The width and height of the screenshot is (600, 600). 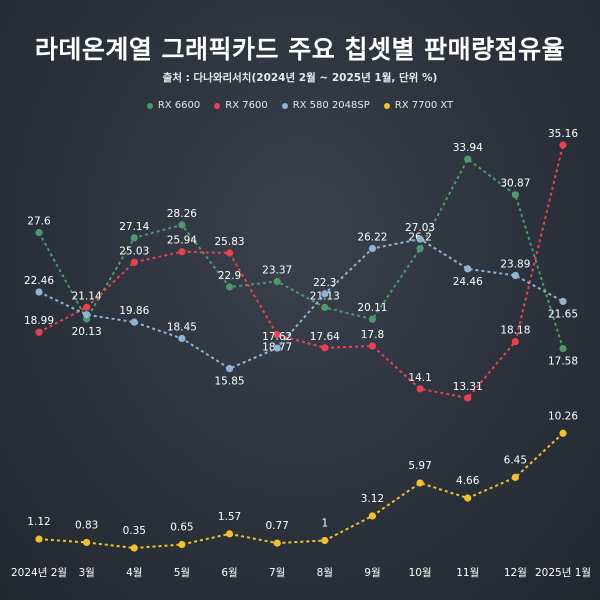 I want to click on data-label: 6.45, so click(x=515, y=460).